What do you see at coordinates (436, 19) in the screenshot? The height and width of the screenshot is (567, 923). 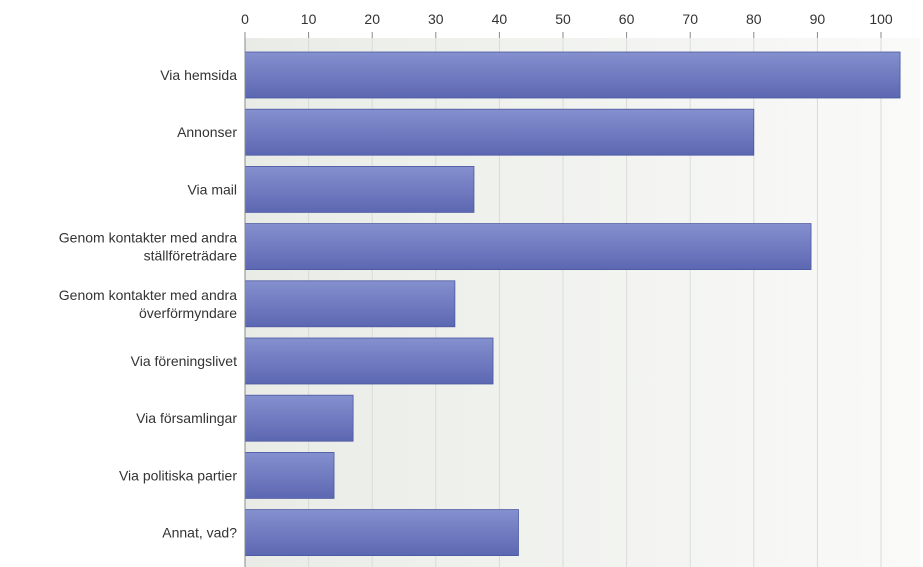 I see `x-tick-label: 30` at bounding box center [436, 19].